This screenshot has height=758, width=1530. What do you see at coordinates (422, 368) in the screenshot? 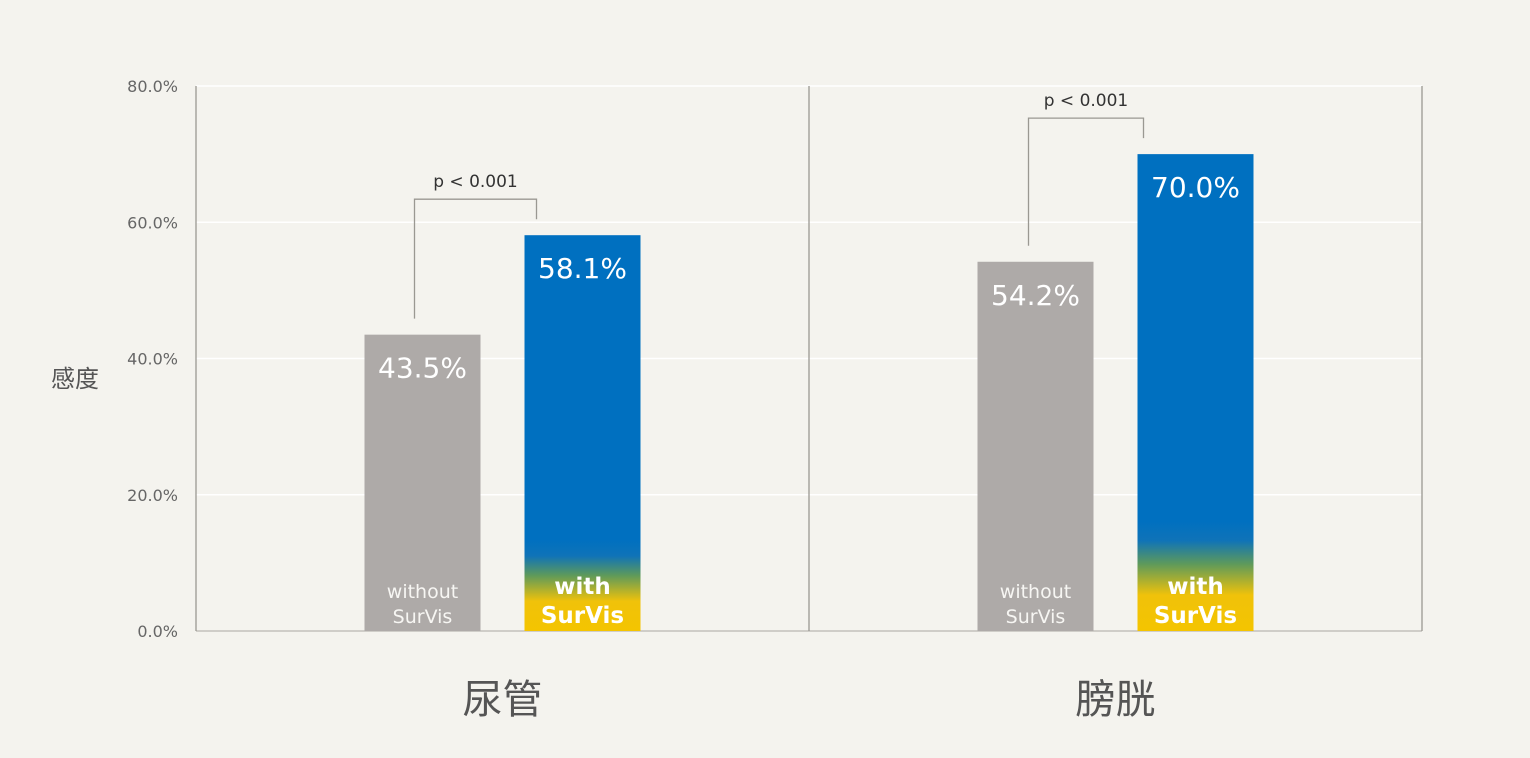
I see `bar-value-label: 43.5%` at bounding box center [422, 368].